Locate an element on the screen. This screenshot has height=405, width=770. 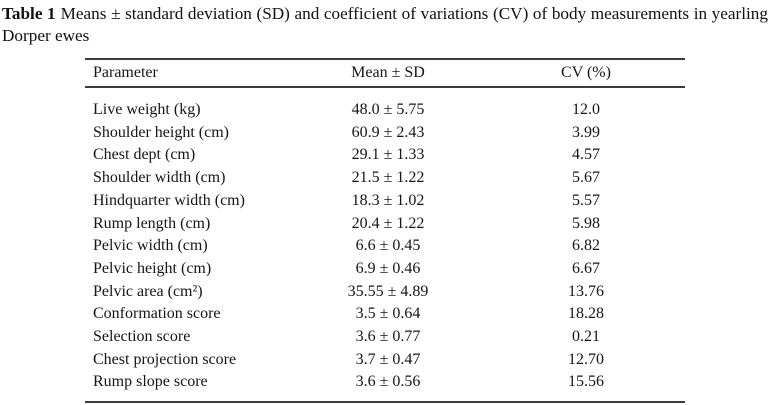
mean-sd-cell: 6.9 ± 0.46 is located at coordinates (388, 268).